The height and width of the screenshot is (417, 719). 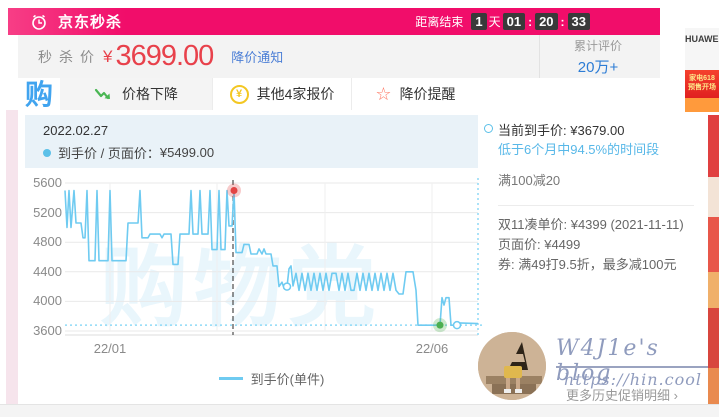 What do you see at coordinates (47, 152) in the screenshot?
I see `series-dot-icon` at bounding box center [47, 152].